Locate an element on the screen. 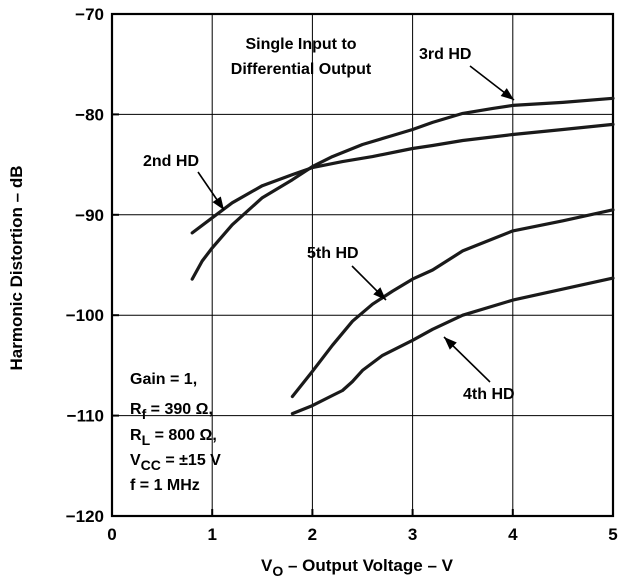  pointer-5th-hd-head is located at coordinates (379, 293).